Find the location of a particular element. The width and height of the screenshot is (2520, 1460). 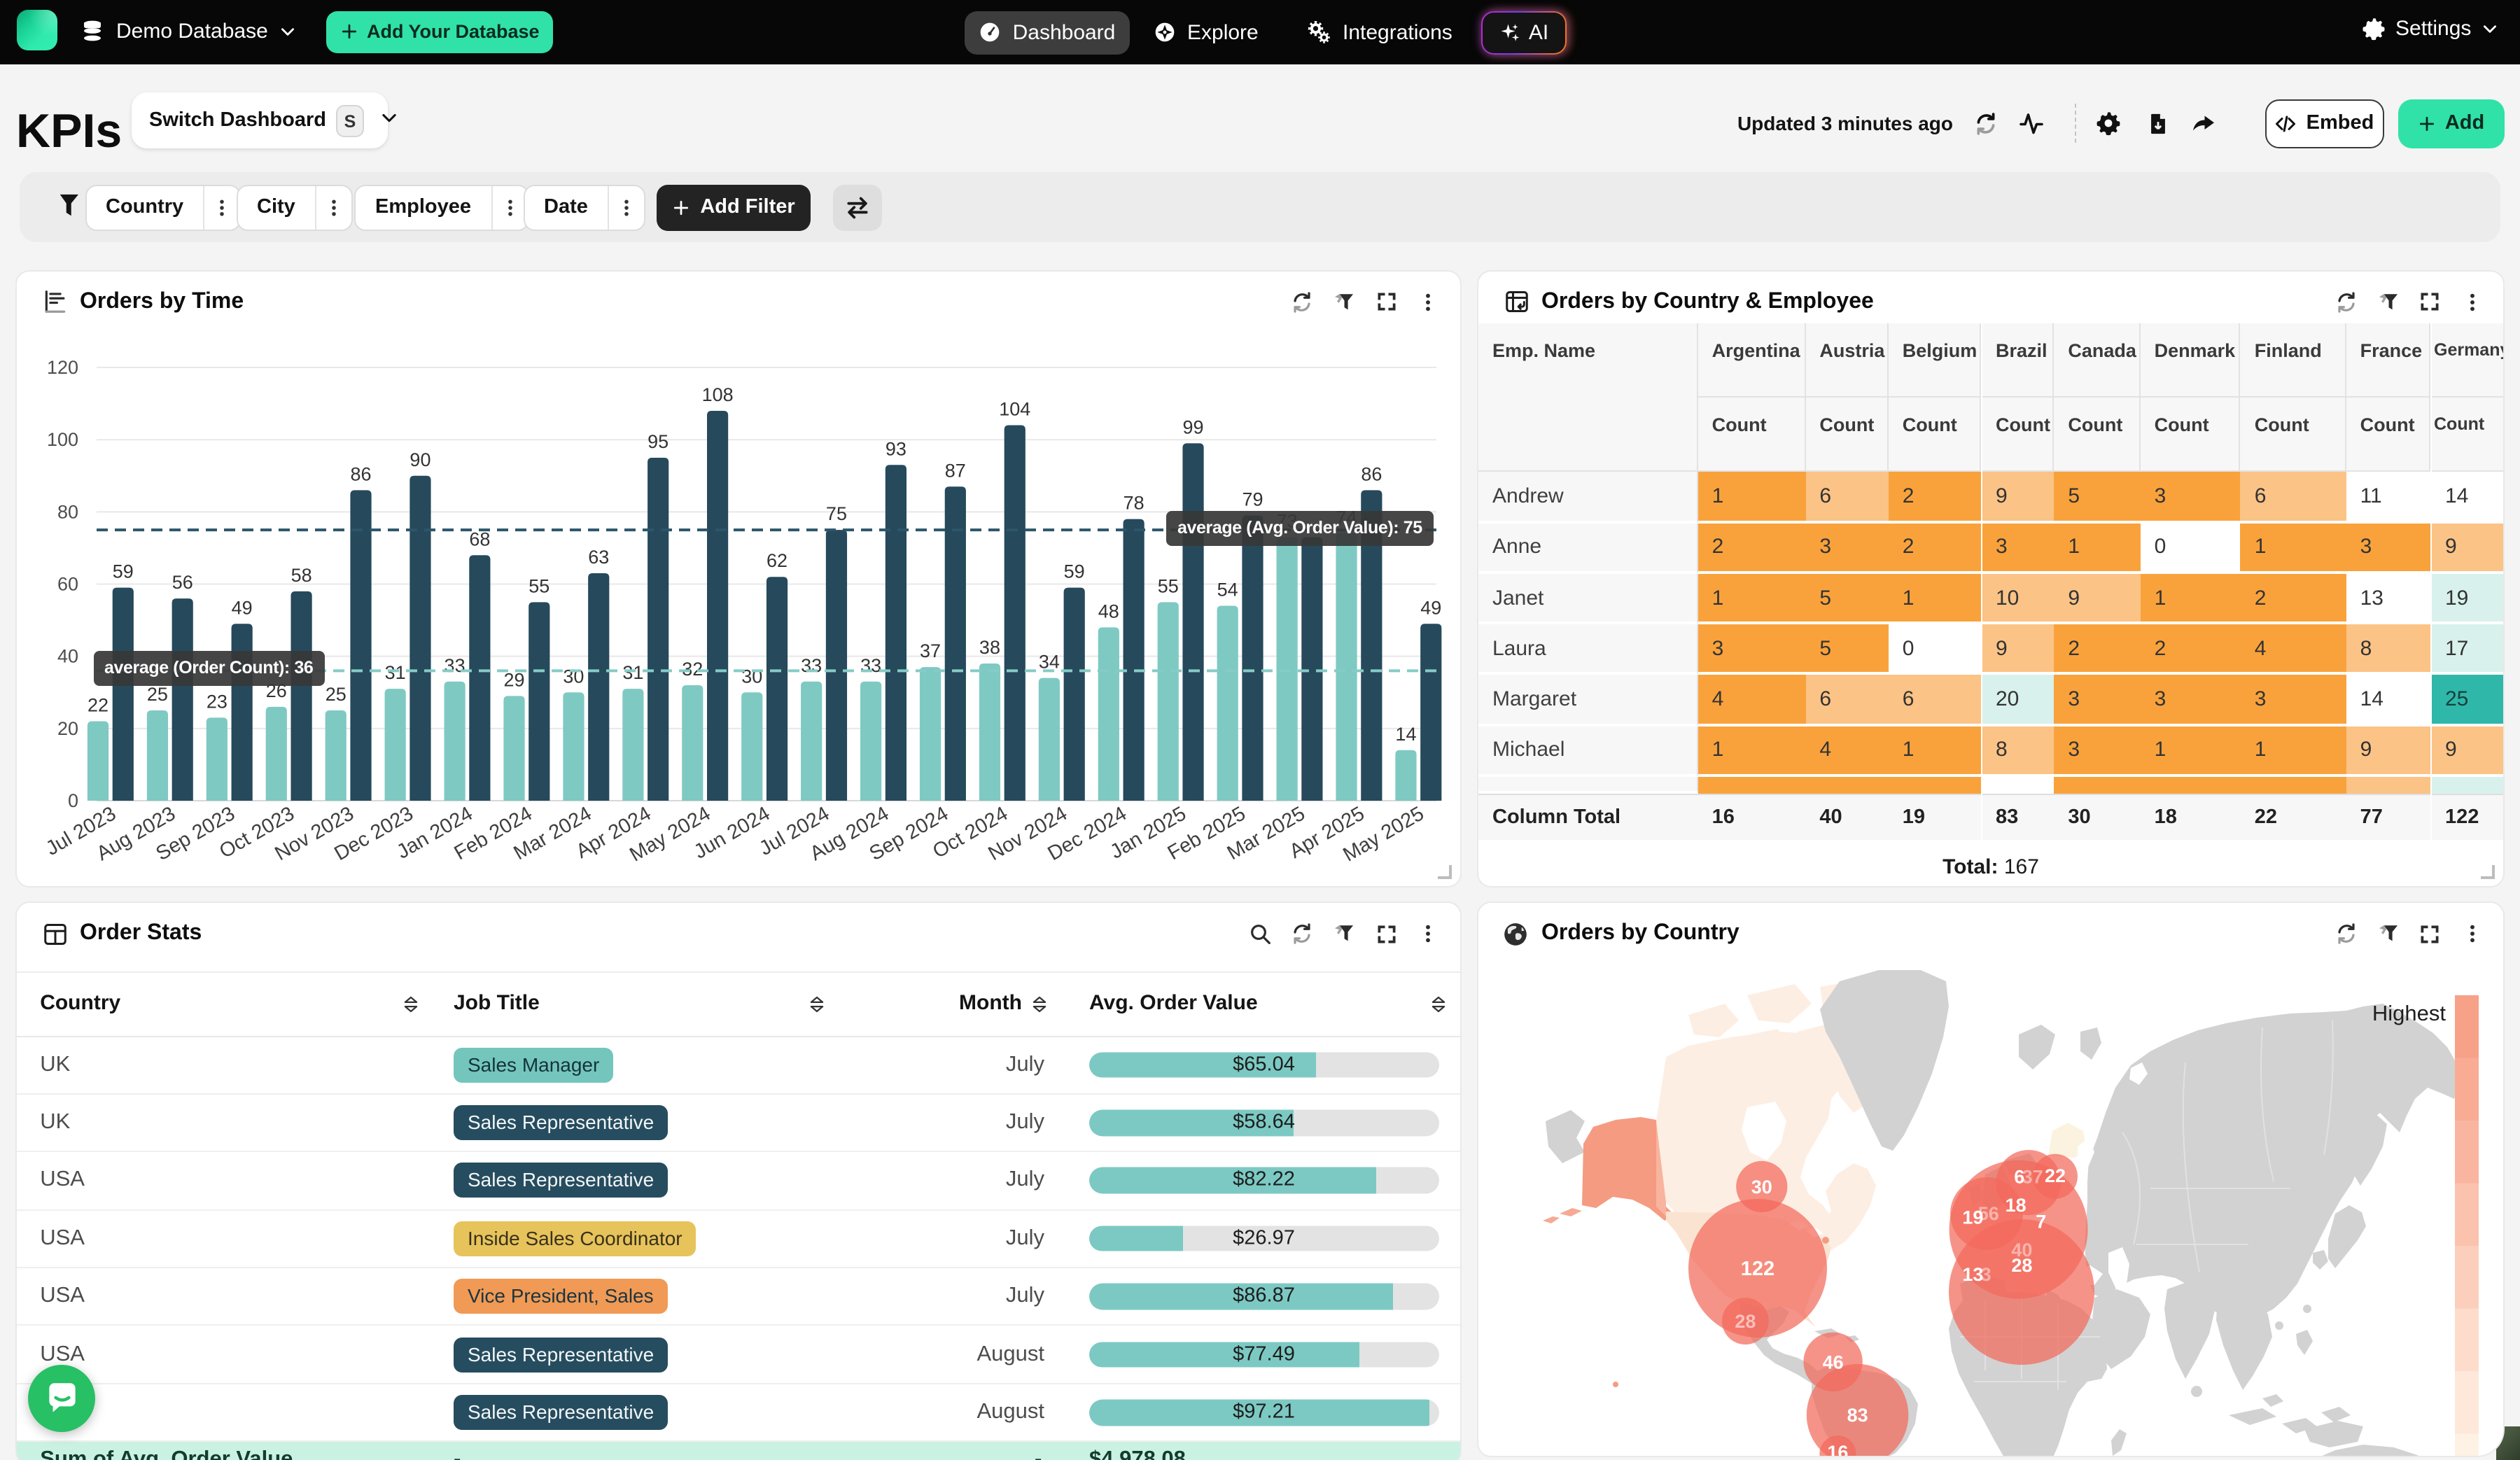

svg-text: 68 is located at coordinates (479, 538).